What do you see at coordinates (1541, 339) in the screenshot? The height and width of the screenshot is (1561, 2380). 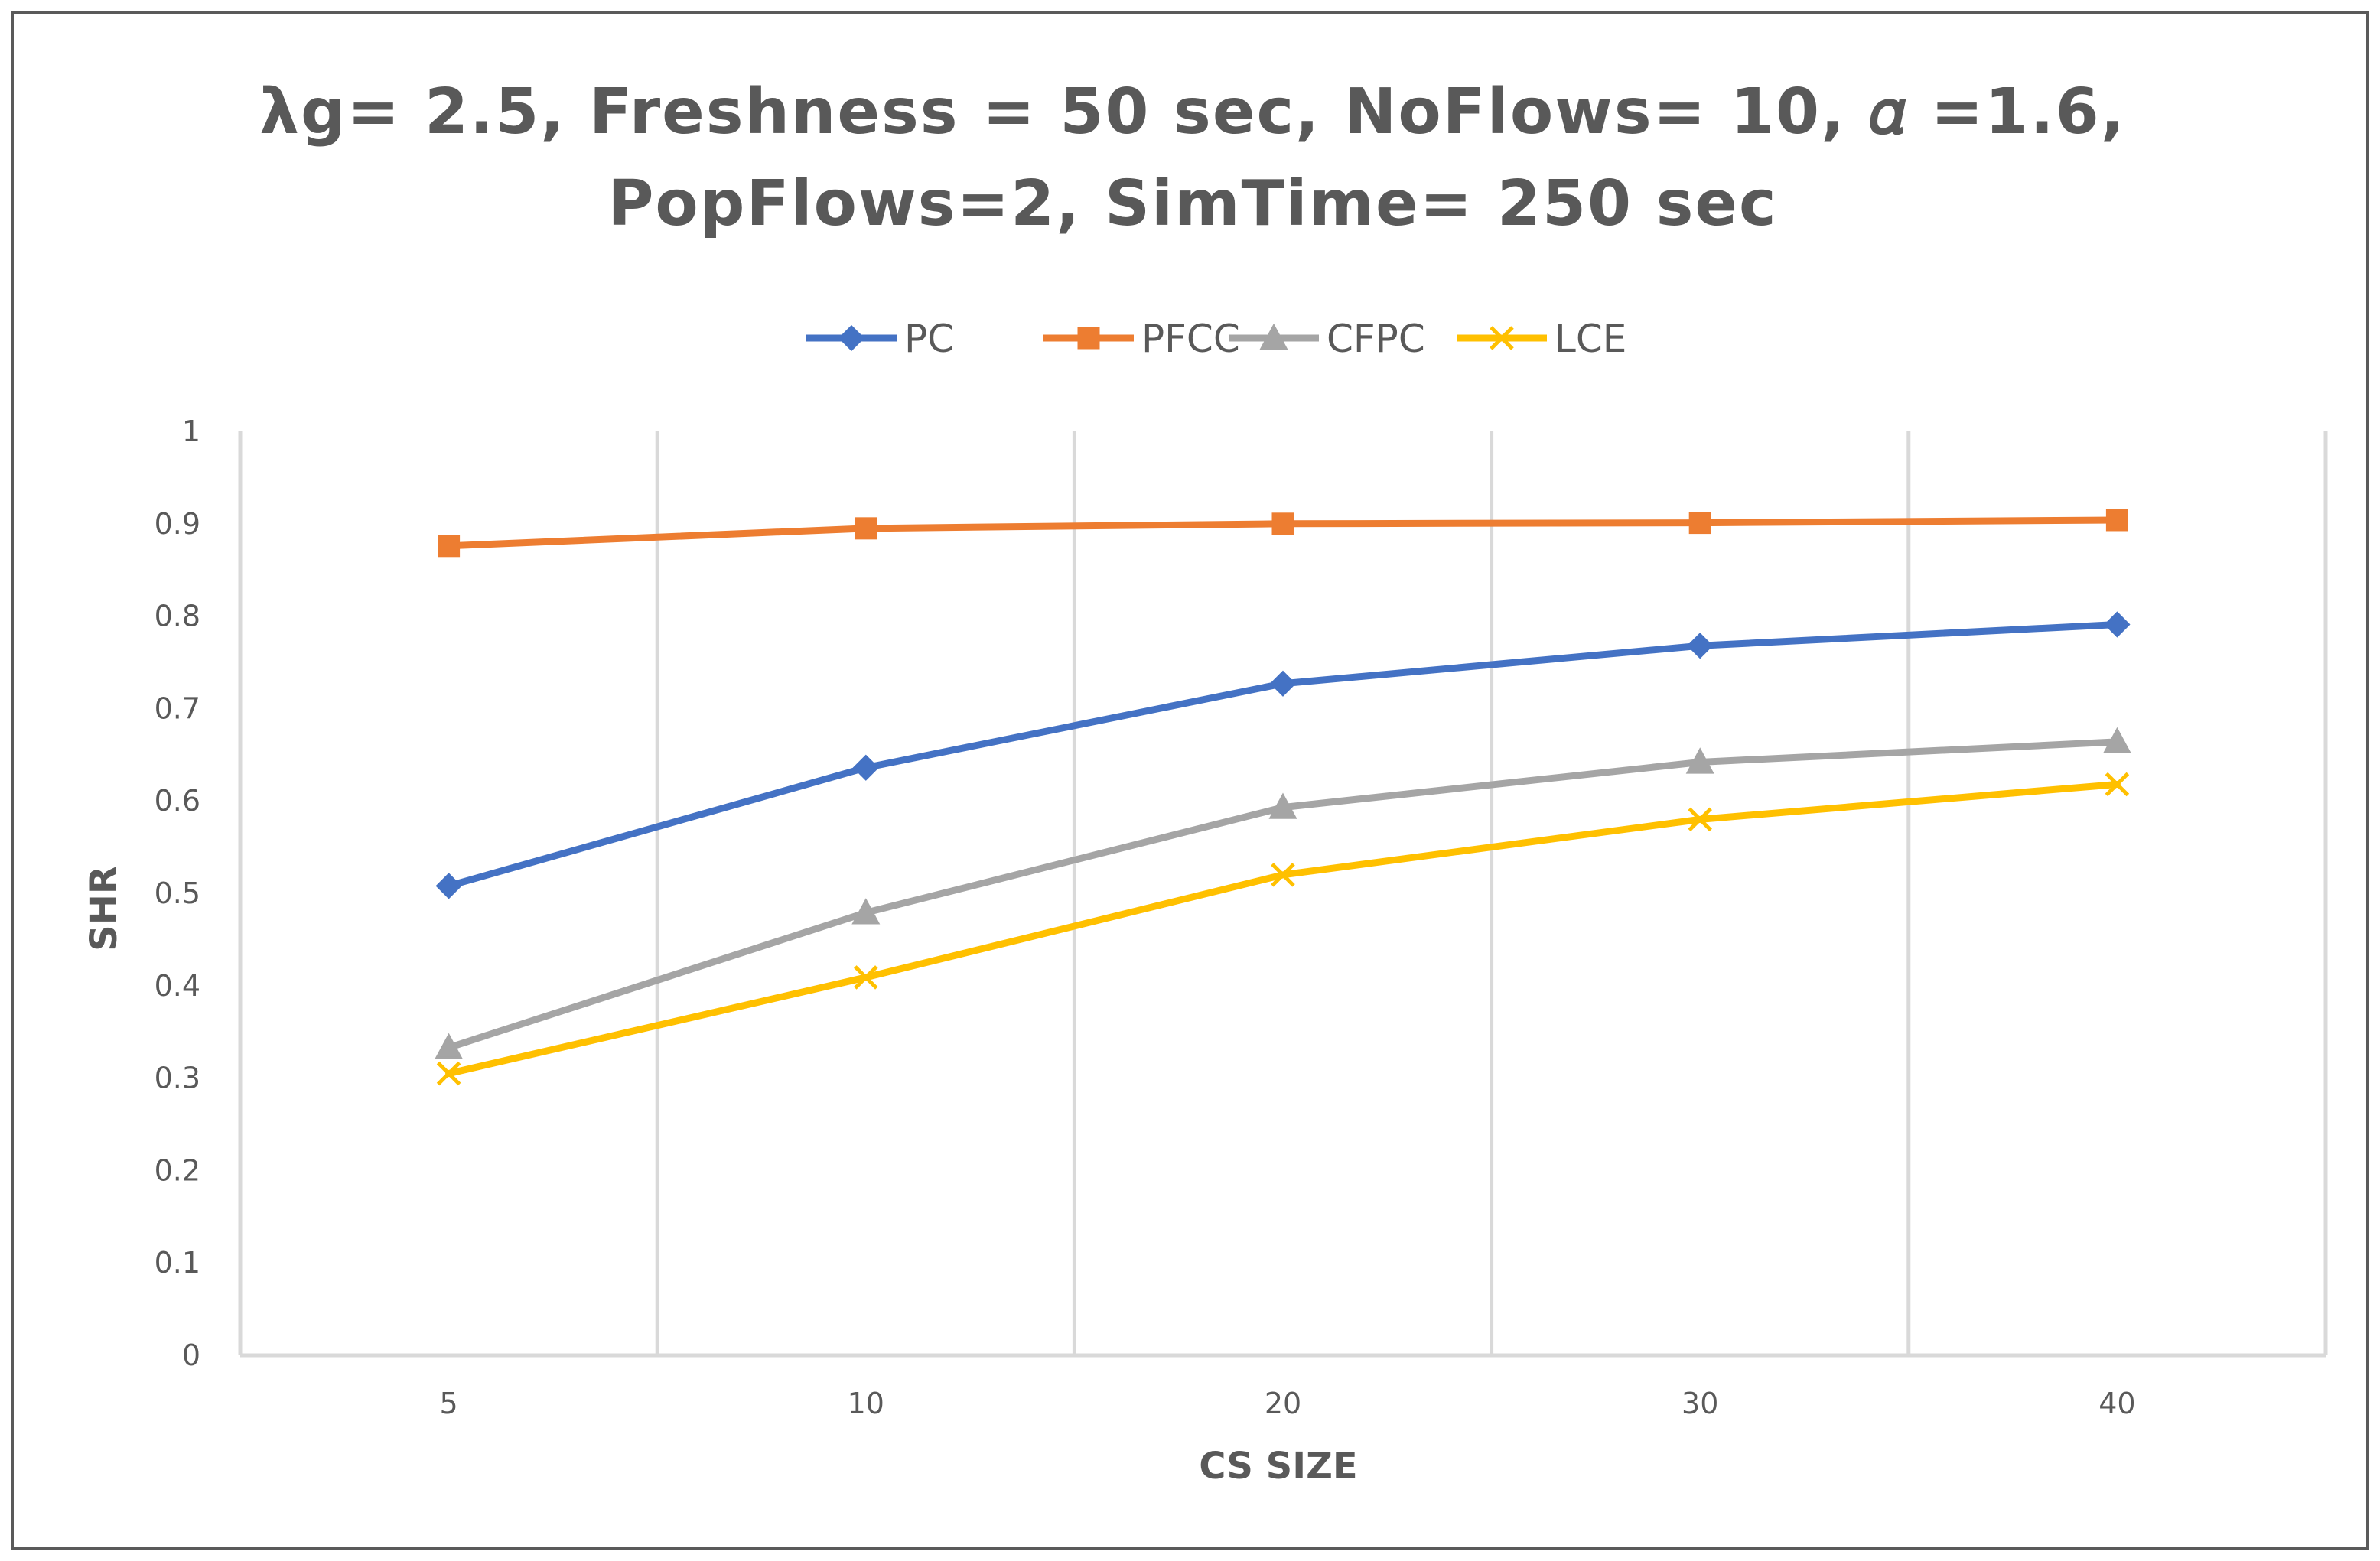 I see `legend-entry-lce: LCE` at bounding box center [1541, 339].